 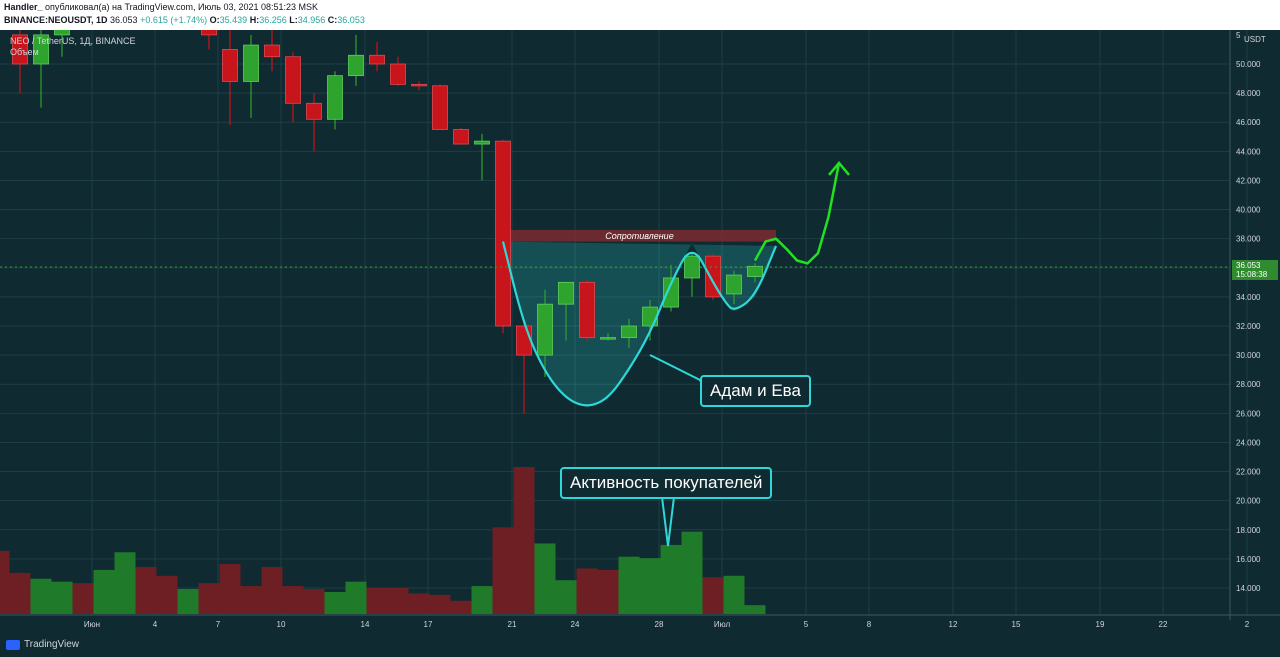 What do you see at coordinates (953, 624) in the screenshot?
I see `x-tick-label: 12` at bounding box center [953, 624].